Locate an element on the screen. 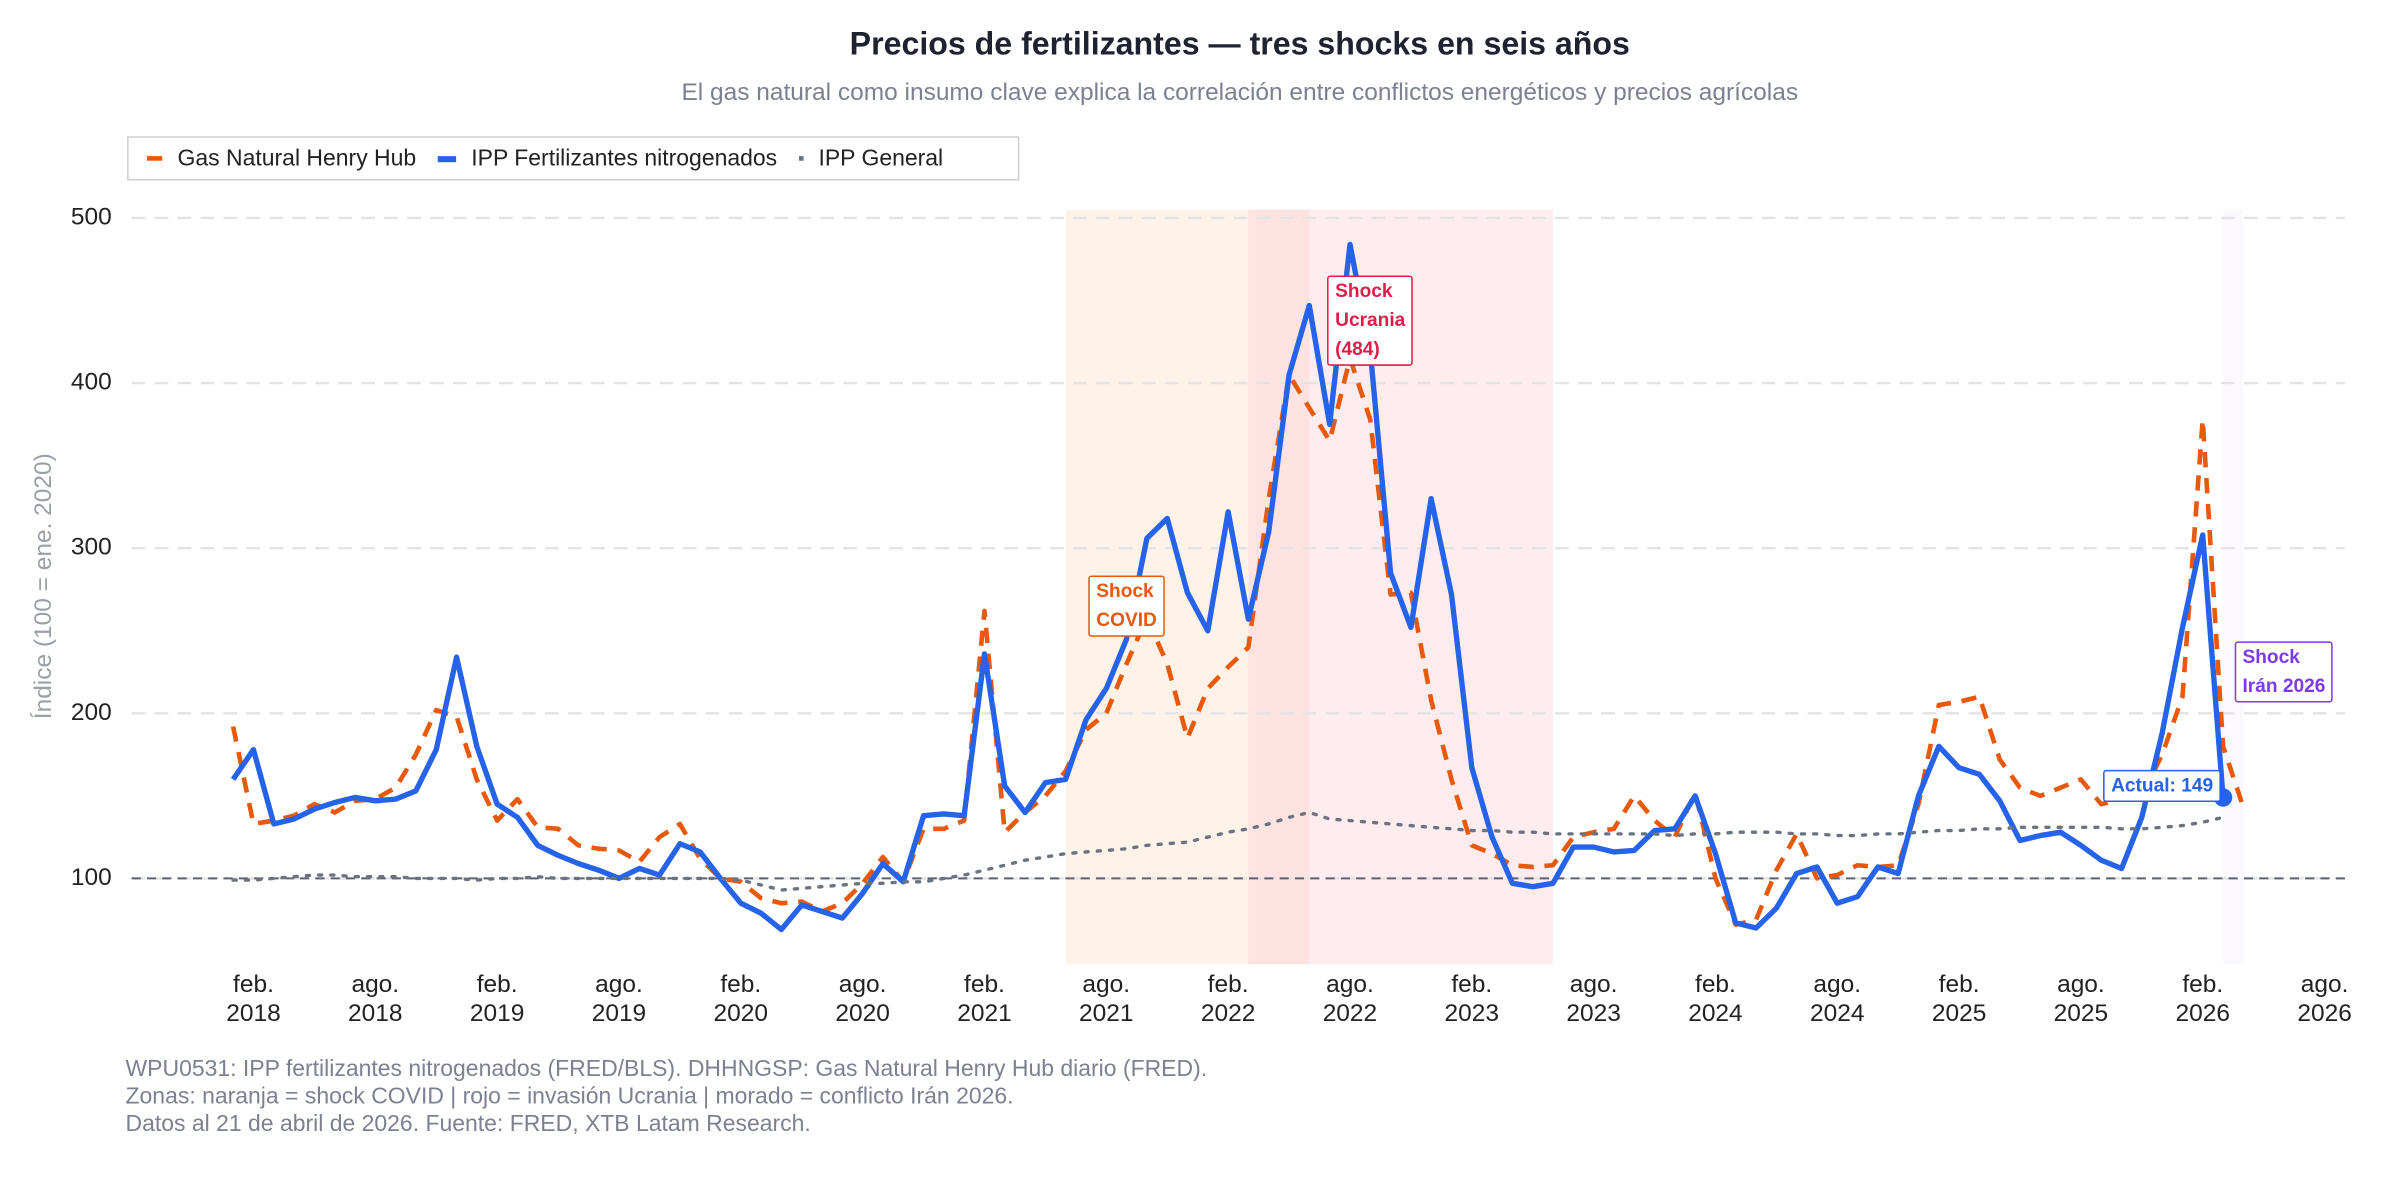 The image size is (2400, 1200). x-tick-box: feb. 2025 is located at coordinates (1959, 999).